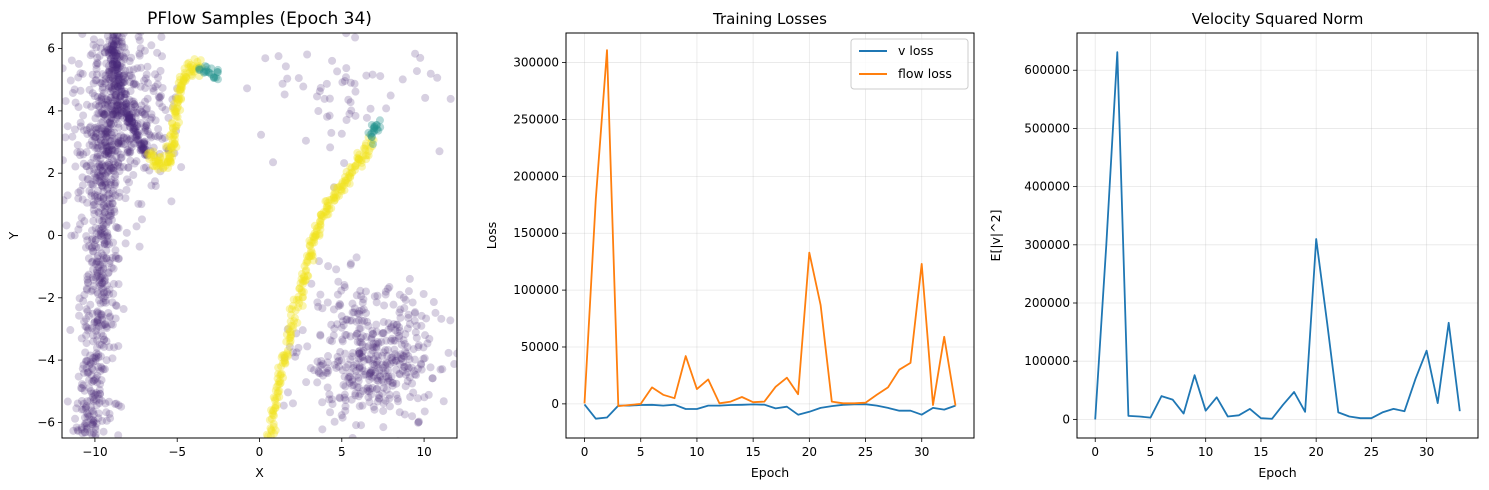  I want to click on x-tick-label: 25, so click(1371, 452).